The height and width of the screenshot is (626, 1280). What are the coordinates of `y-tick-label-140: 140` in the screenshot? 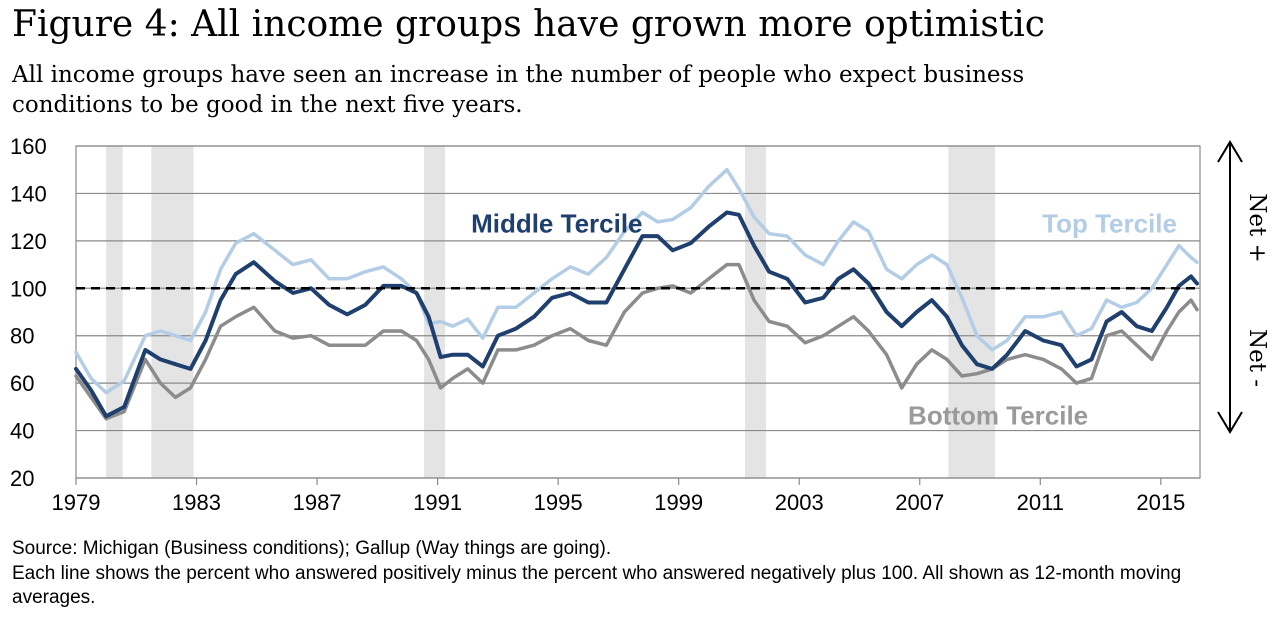 It's located at (28, 193).